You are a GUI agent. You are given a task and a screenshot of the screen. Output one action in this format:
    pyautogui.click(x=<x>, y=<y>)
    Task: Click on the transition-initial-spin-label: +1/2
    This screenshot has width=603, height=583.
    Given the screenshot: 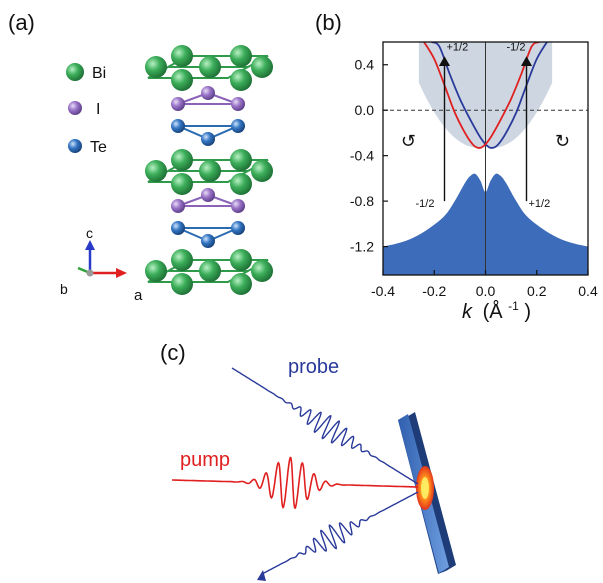 What is the action you would take?
    pyautogui.click(x=540, y=204)
    